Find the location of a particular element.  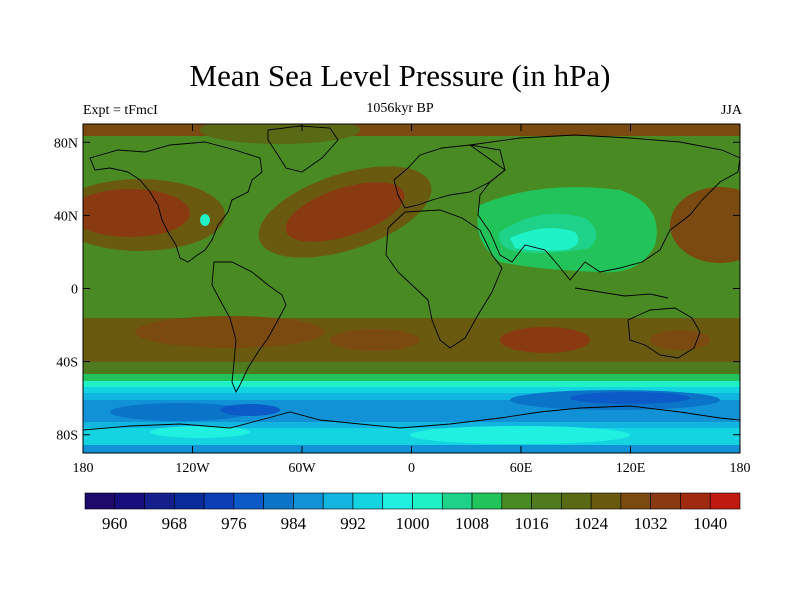

field-aus-high is located at coordinates (680, 340).